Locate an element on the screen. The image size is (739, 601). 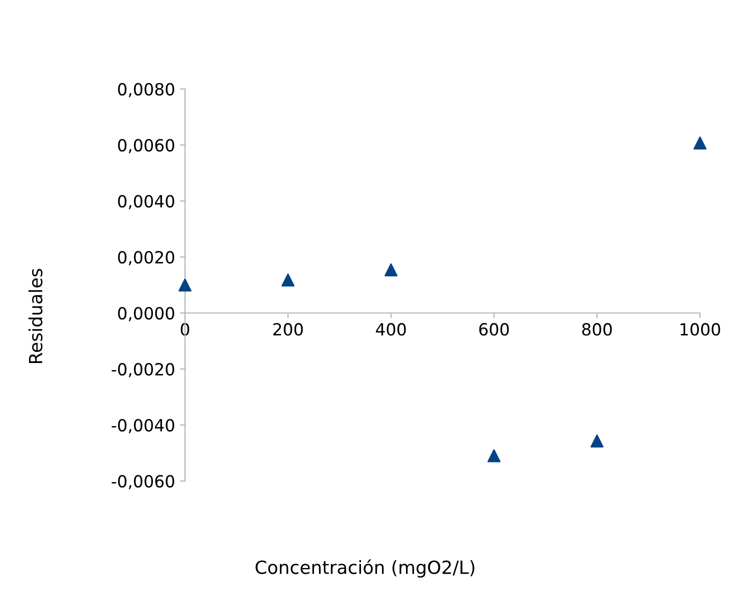
x-tick-label: 1000 is located at coordinates (700, 329).